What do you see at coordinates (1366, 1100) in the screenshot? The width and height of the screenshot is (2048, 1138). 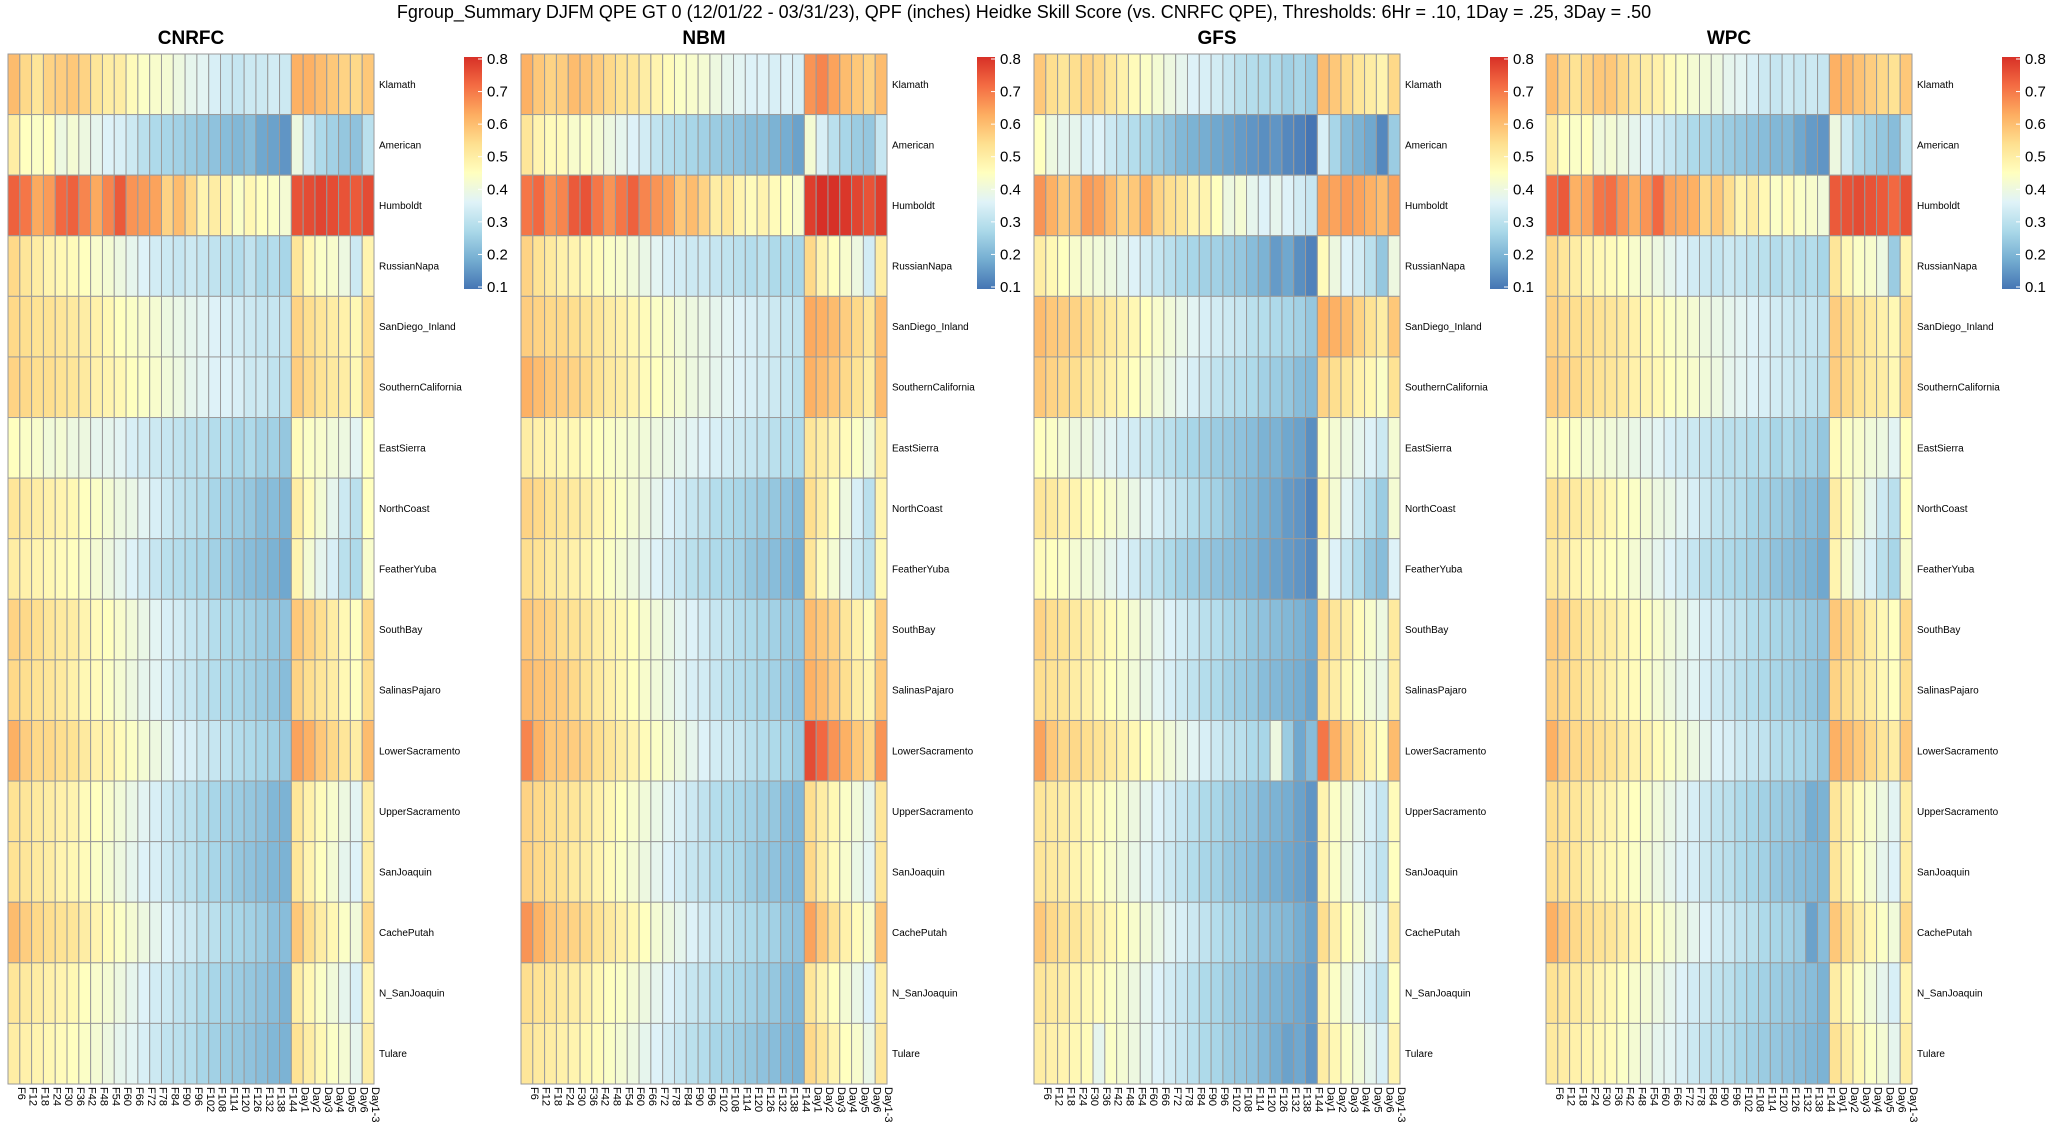 I see `column-label: Day4` at bounding box center [1366, 1100].